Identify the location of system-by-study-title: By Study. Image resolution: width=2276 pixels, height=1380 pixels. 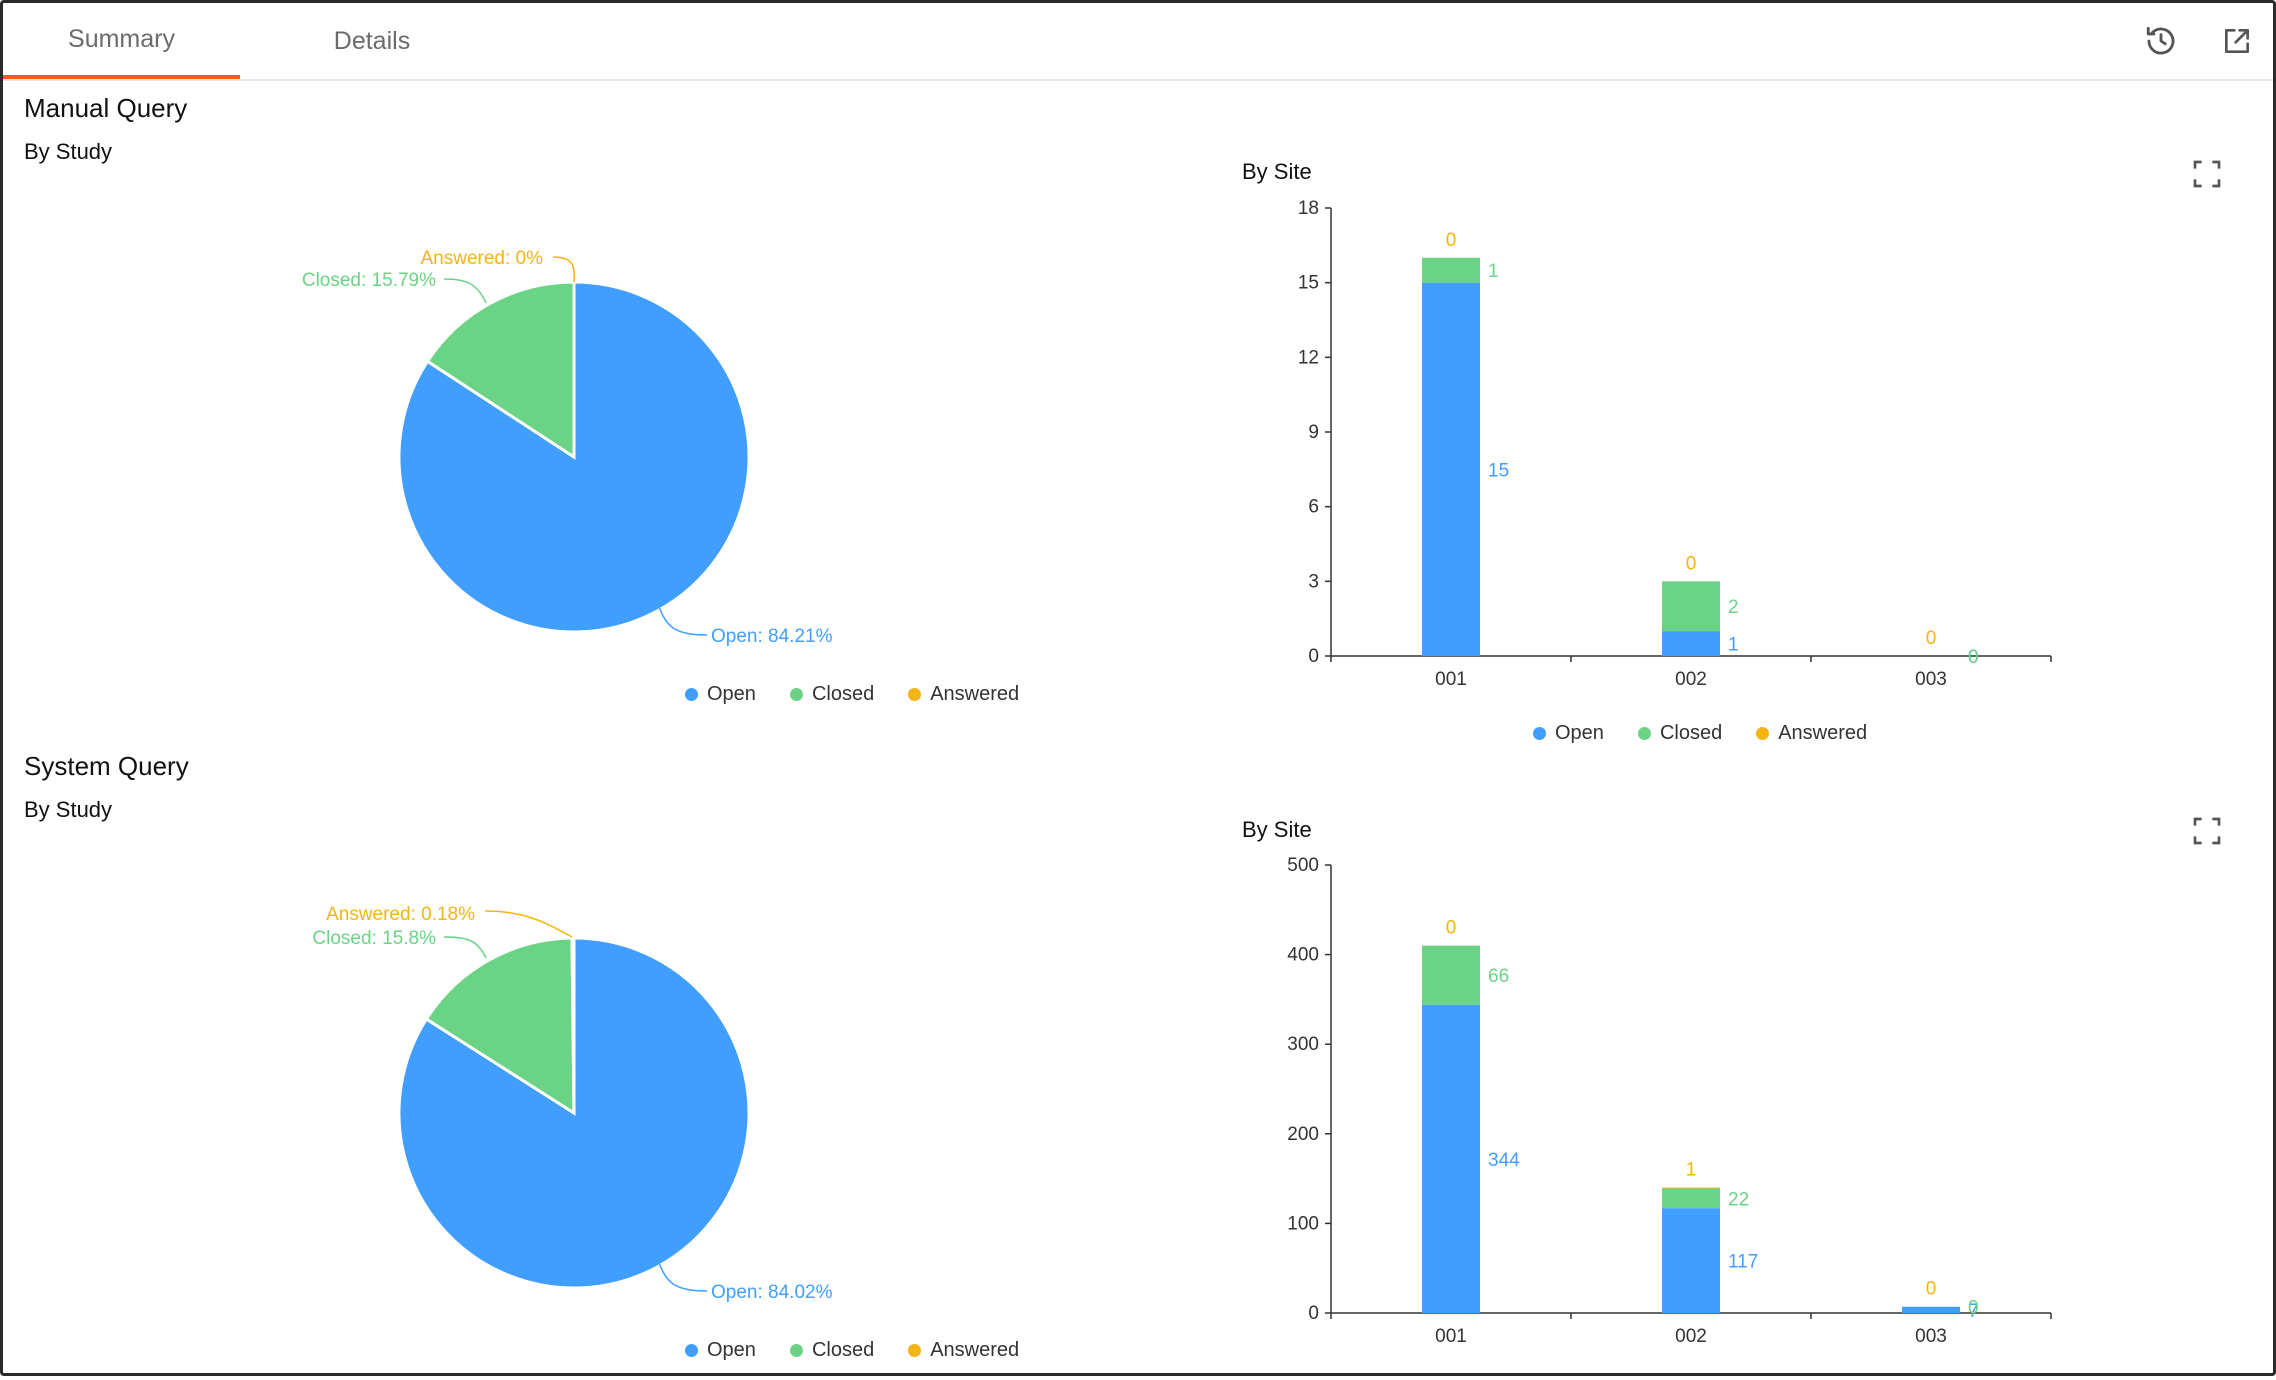
(68, 809).